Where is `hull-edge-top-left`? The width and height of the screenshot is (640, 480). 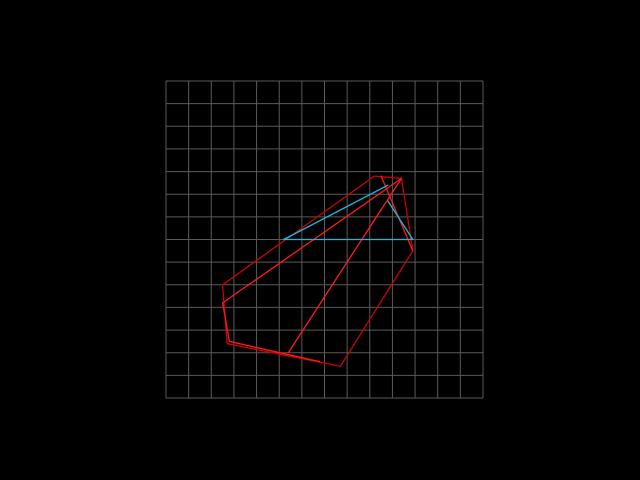
hull-edge-top-left is located at coordinates (298, 230).